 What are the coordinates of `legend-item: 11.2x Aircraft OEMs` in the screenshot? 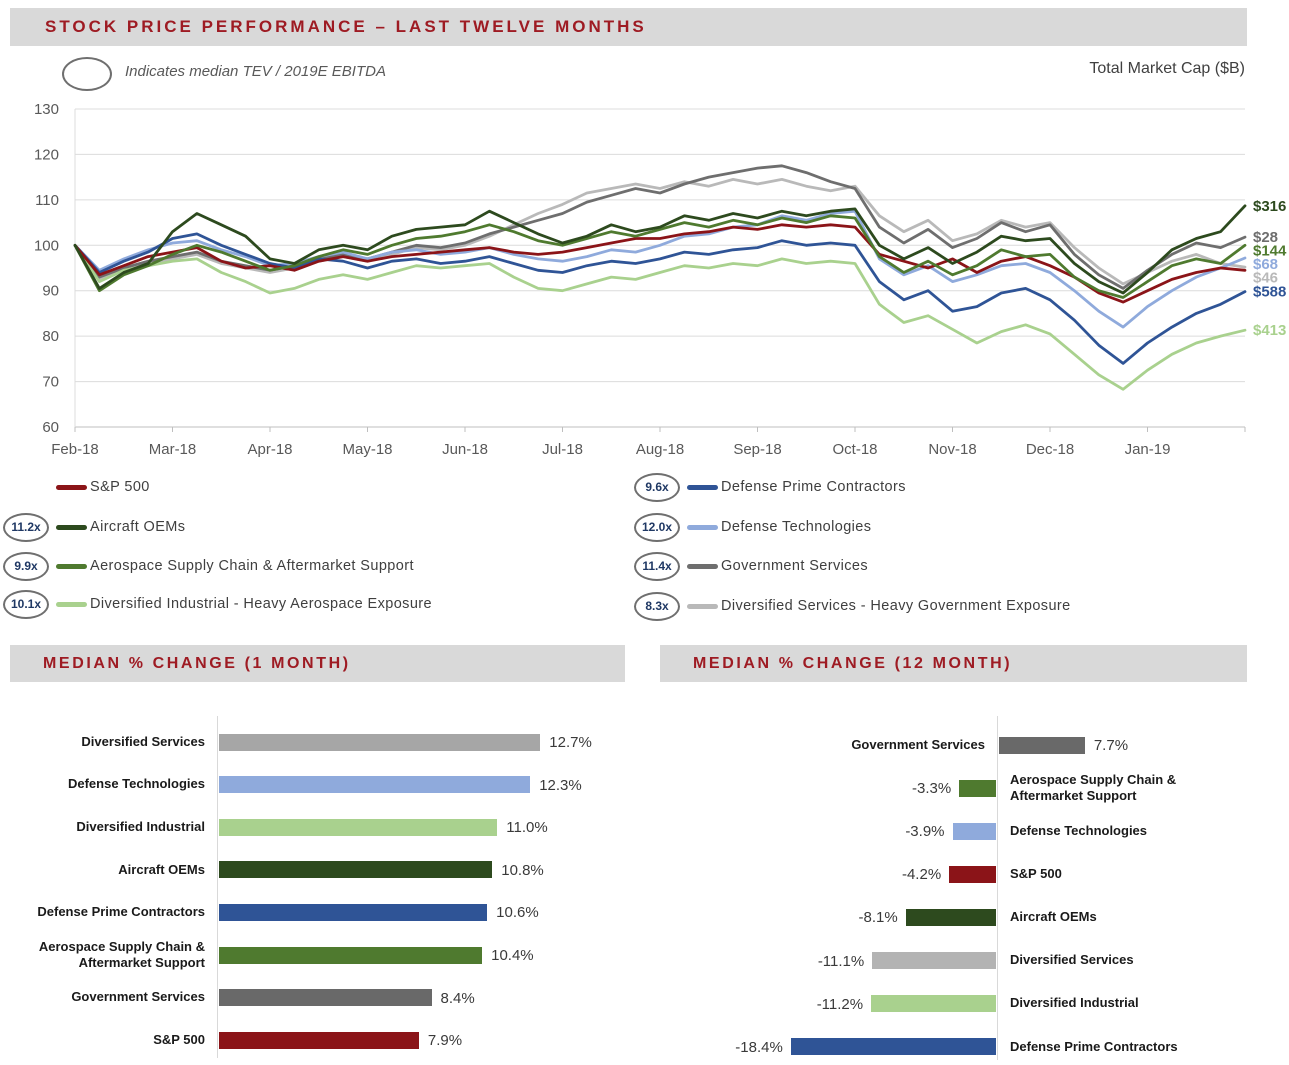 It's located at (94, 527).